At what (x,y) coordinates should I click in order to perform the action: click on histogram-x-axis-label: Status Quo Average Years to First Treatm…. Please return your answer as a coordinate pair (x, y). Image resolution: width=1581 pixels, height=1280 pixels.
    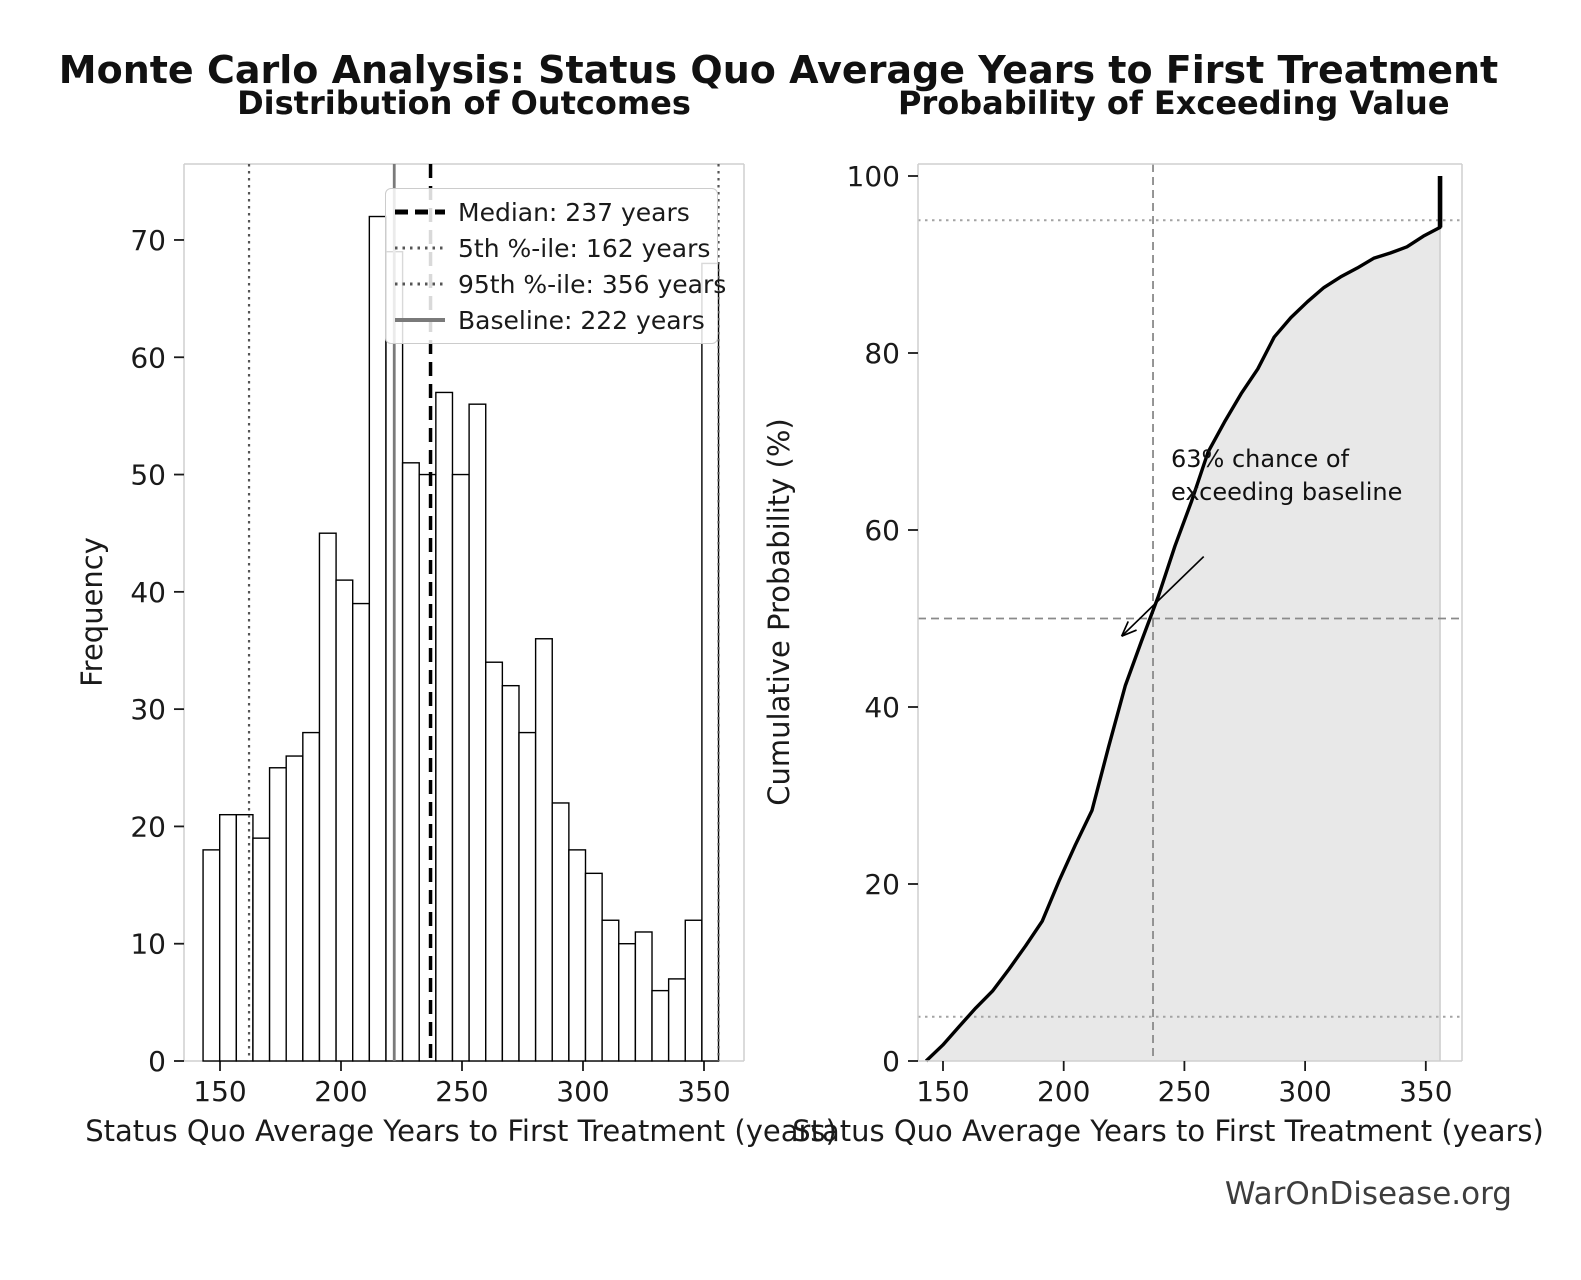
    Looking at the image, I should click on (461, 1131).